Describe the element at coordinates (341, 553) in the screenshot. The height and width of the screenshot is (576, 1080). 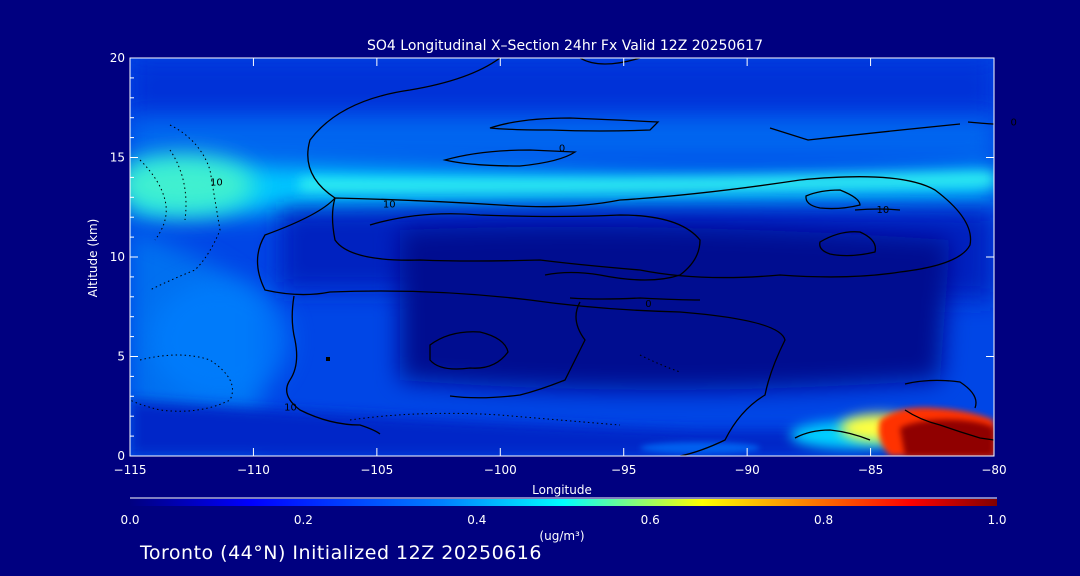
I see `footer-caption: Toronto (44°N) Initialized 12Z 20250616` at that location.